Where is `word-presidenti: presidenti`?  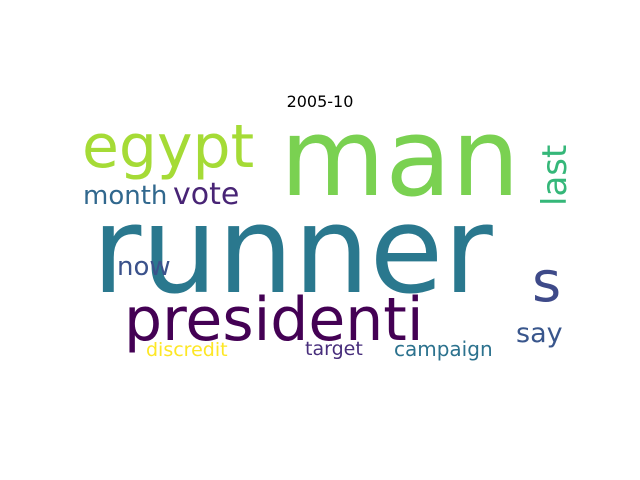
word-presidenti: presidenti is located at coordinates (274, 320).